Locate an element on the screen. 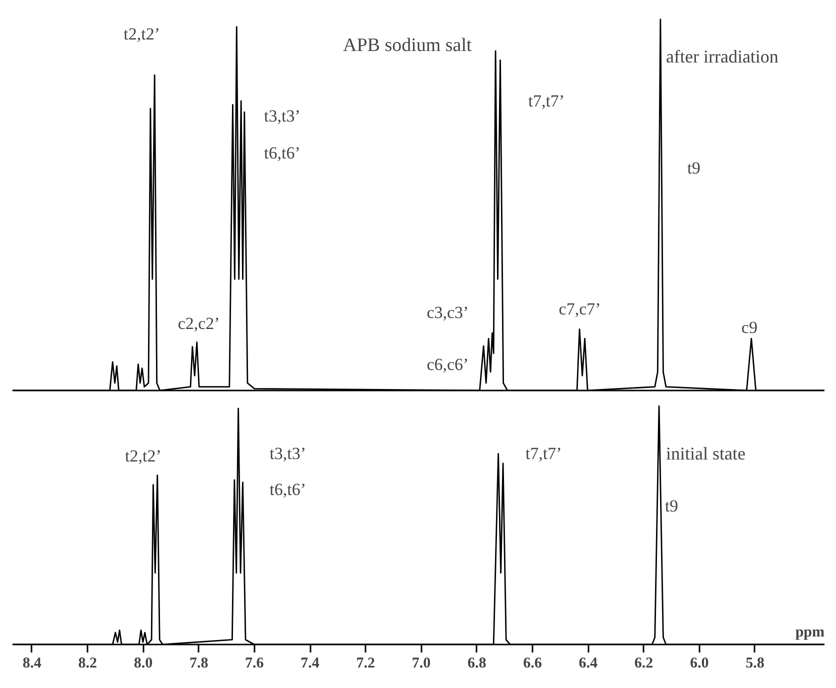 Image resolution: width=836 pixels, height=688 pixels. x-tick-label: 6.0 is located at coordinates (699, 664).